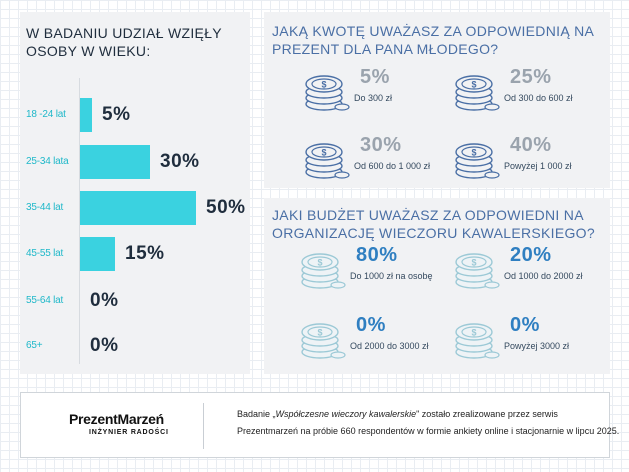  I want to click on budget-amount-percent: 80%, so click(377, 255).